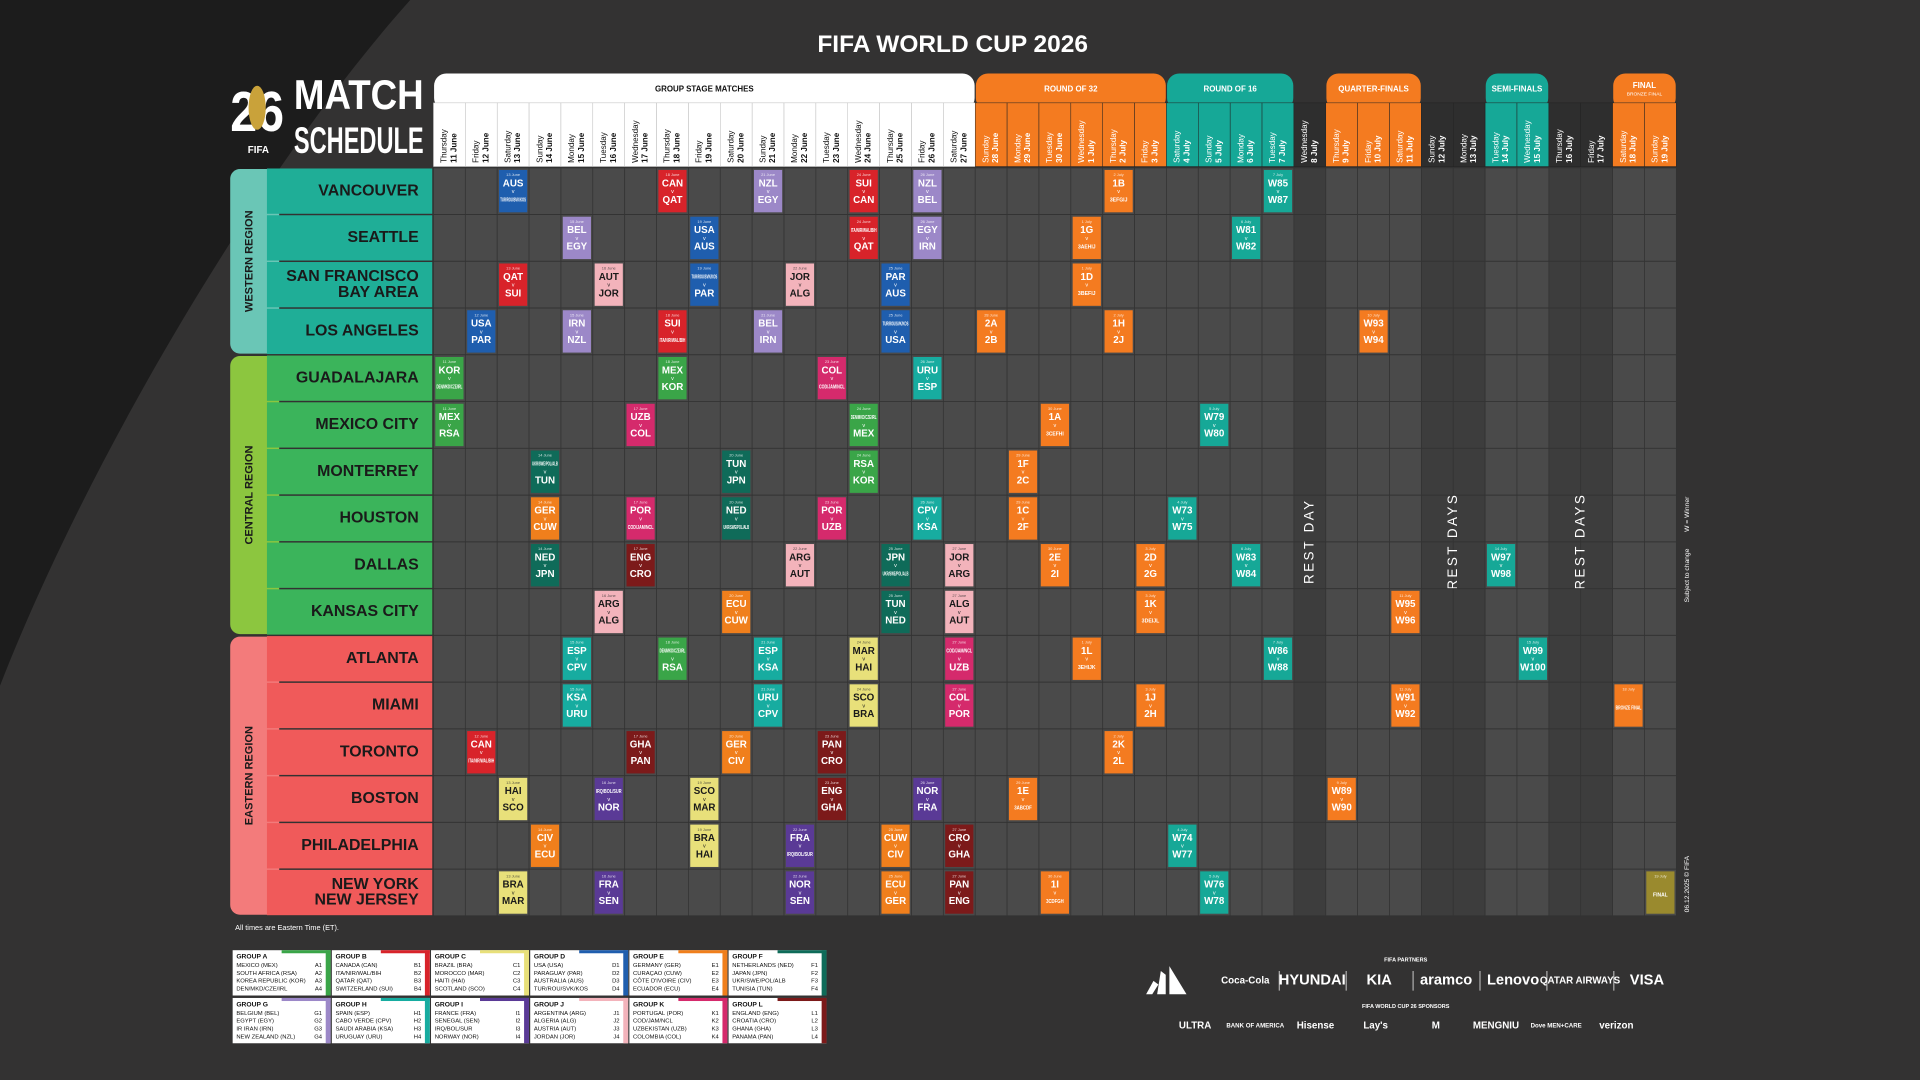 This screenshot has width=1920, height=1080. Describe the element at coordinates (545, 480) in the screenshot. I see `match-away: TUN` at that location.